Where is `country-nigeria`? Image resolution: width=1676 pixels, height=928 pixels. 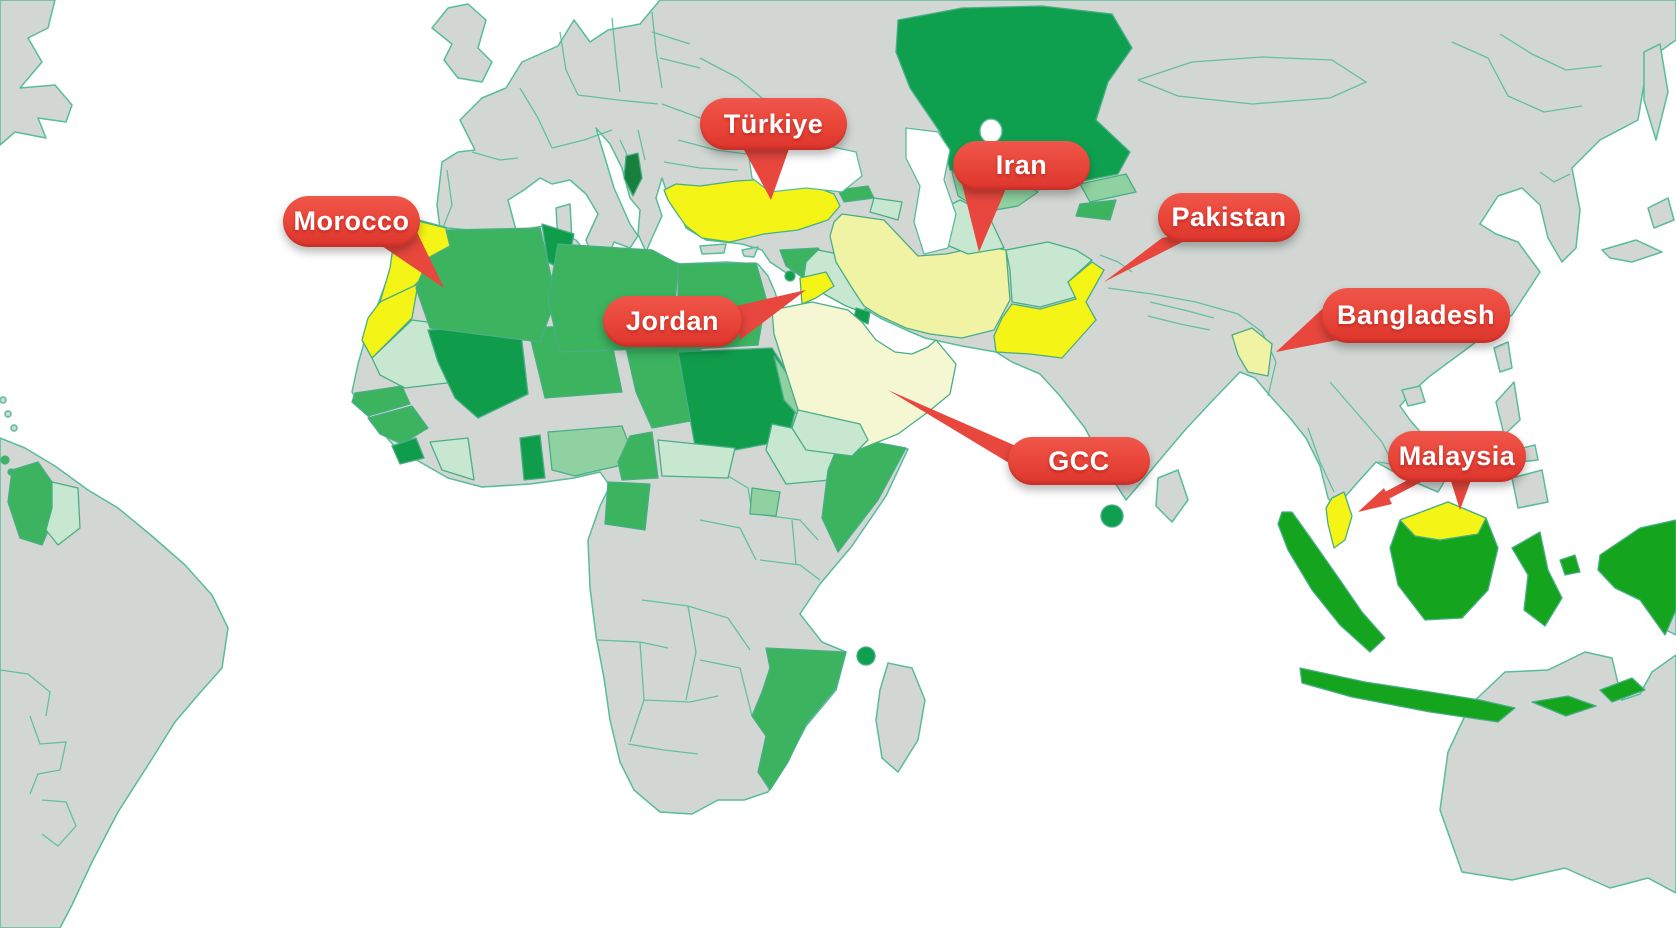 country-nigeria is located at coordinates (592, 451).